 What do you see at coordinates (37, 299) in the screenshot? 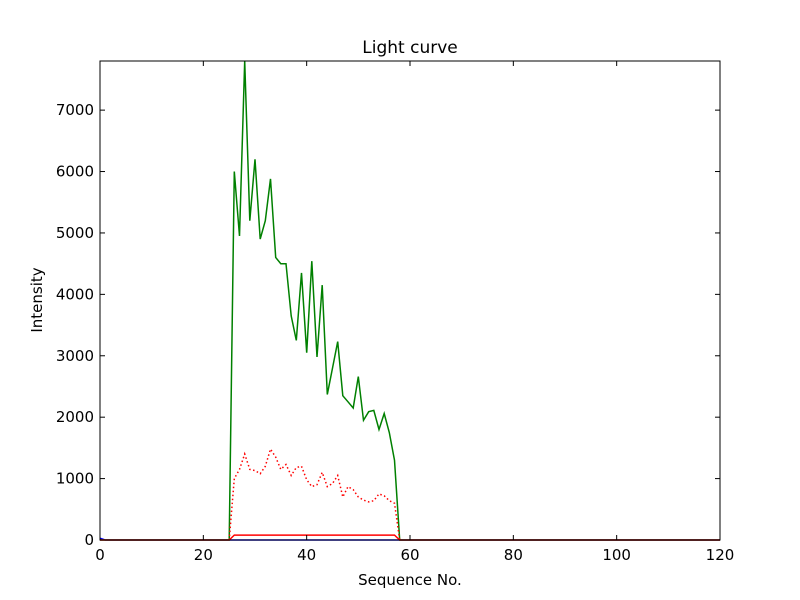
I see `y-axis-label: Intensity` at bounding box center [37, 299].